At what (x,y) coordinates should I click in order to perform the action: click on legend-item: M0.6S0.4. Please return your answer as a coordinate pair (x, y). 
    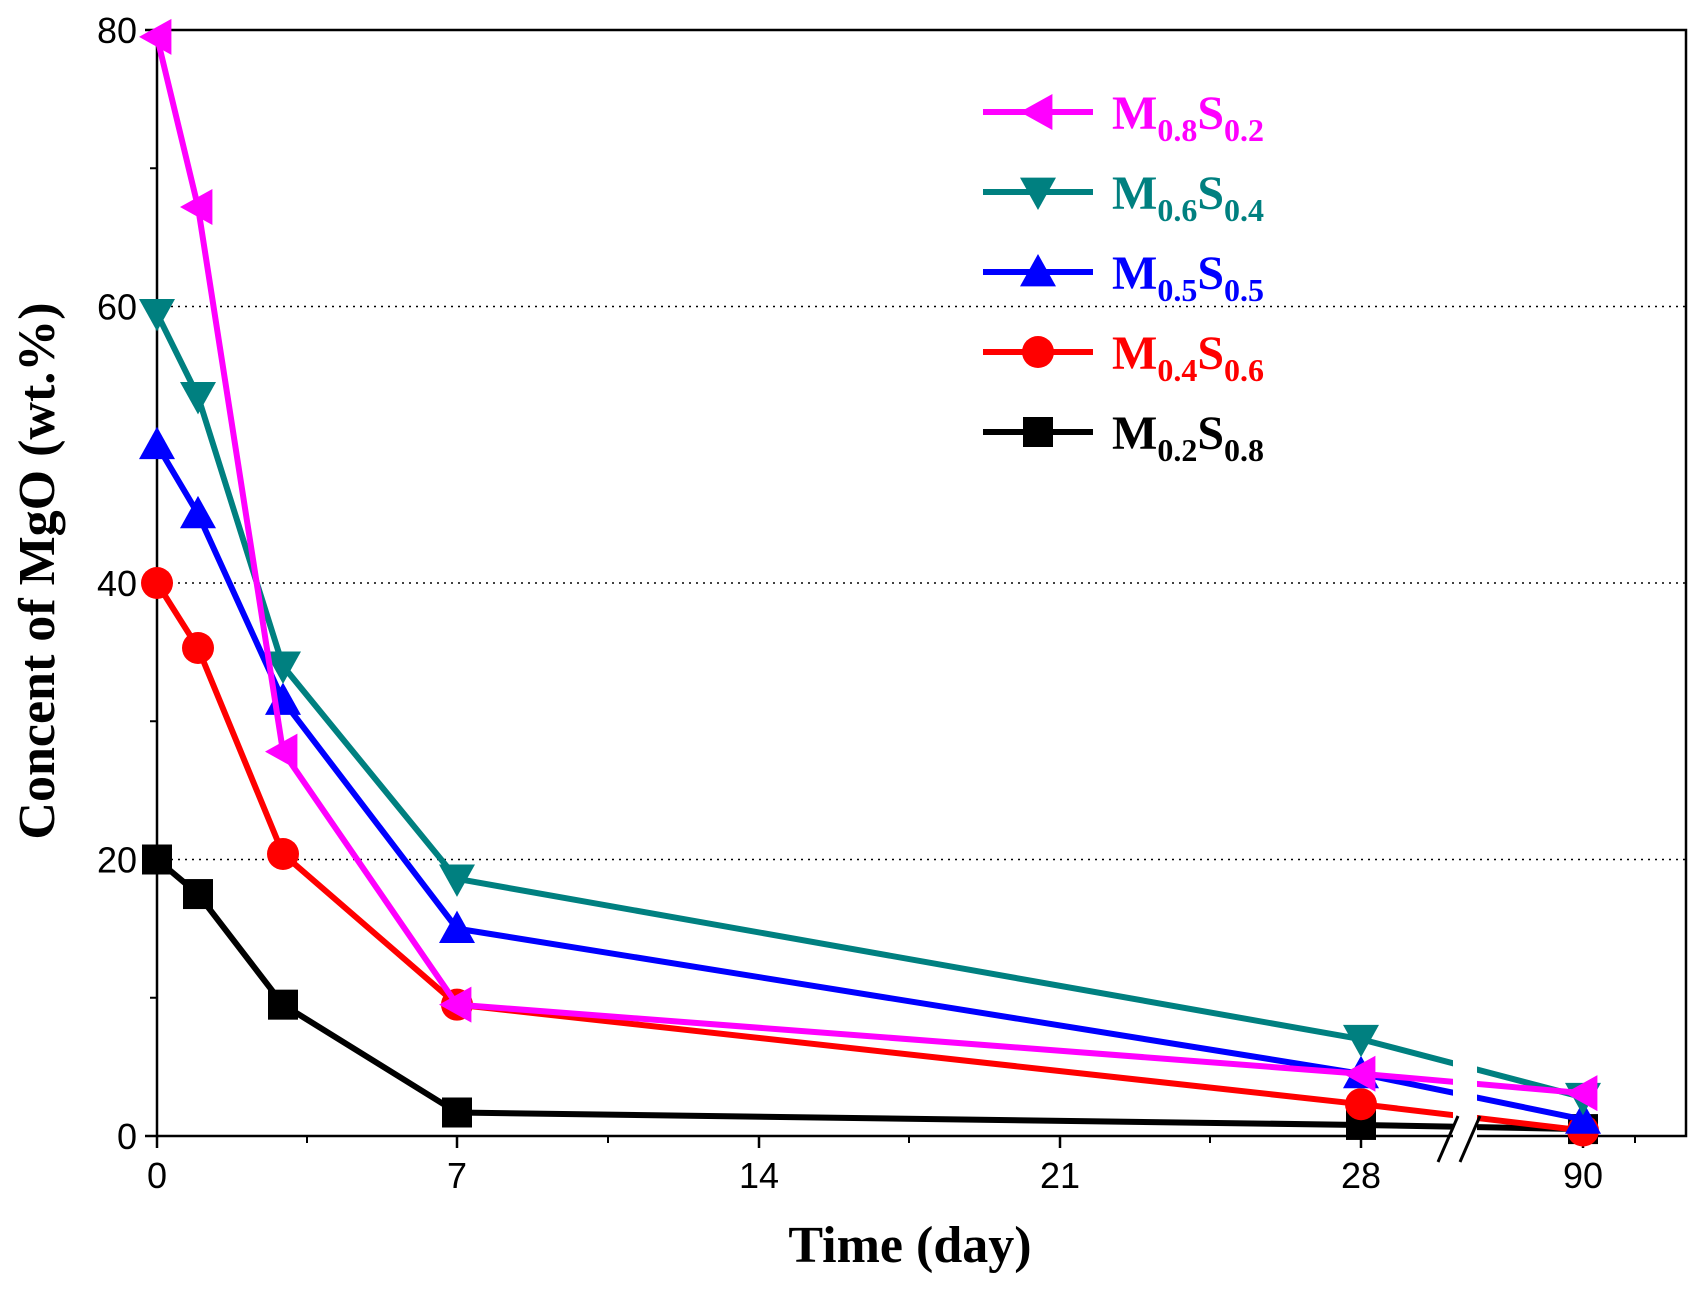
    Looking at the image, I should click on (1123, 197).